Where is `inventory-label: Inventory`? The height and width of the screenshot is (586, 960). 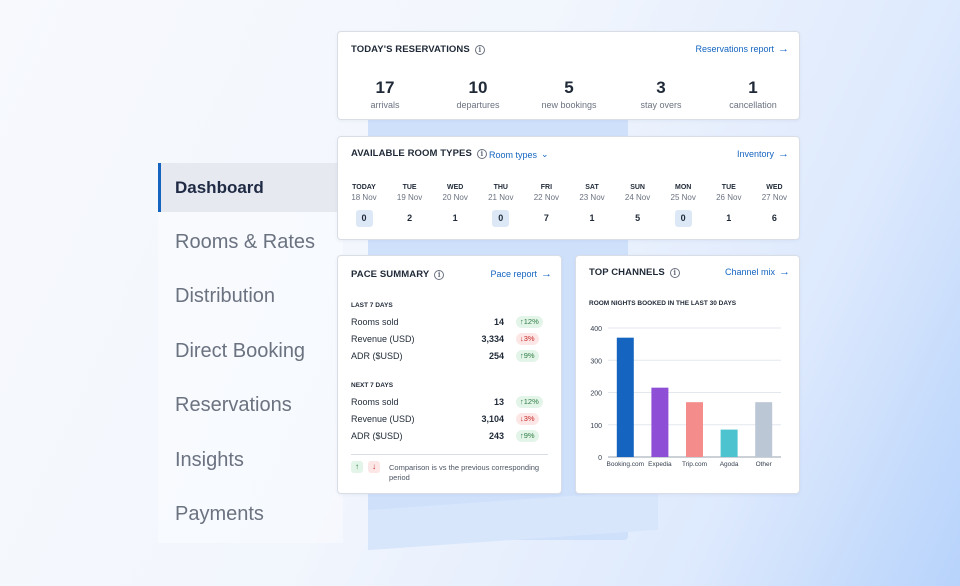 inventory-label: Inventory is located at coordinates (755, 154).